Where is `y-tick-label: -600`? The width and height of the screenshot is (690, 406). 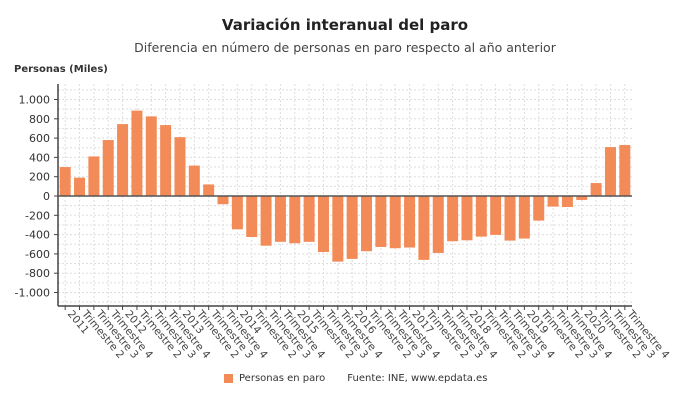
y-tick-label: -600 is located at coordinates (37, 254).